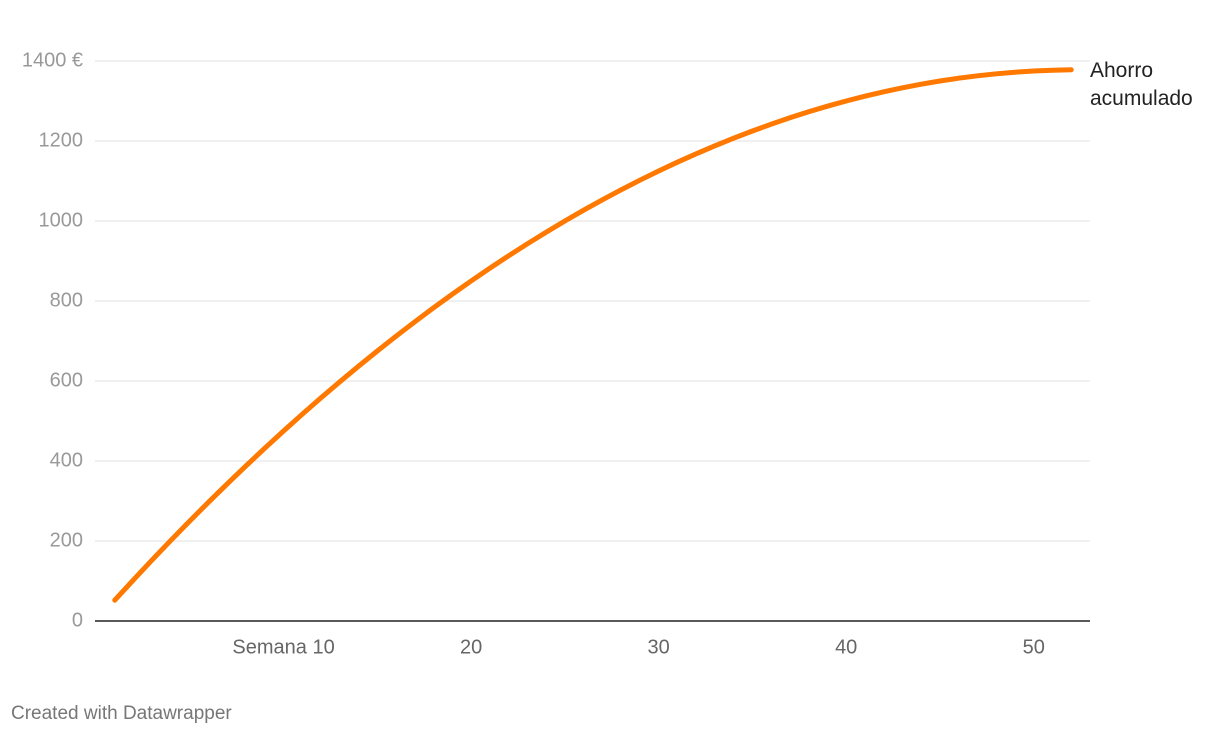 The height and width of the screenshot is (738, 1220). Describe the element at coordinates (659, 647) in the screenshot. I see `x-tick-label: 30` at that location.